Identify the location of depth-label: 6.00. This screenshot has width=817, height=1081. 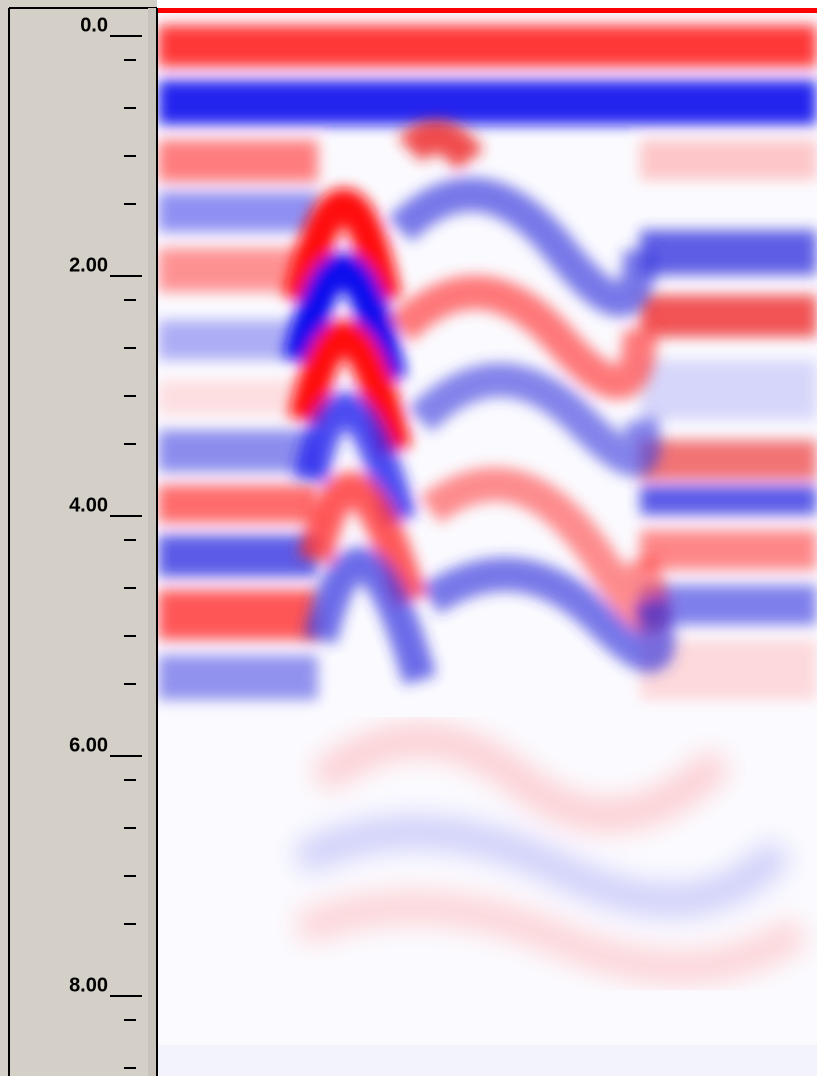
(88, 745).